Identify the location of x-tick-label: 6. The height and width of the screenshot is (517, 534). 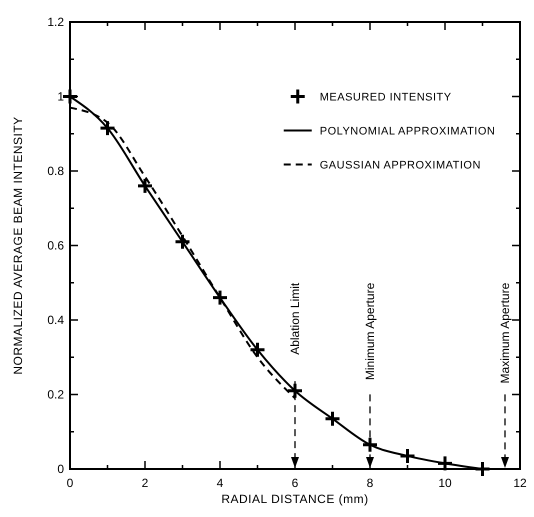
(295, 483).